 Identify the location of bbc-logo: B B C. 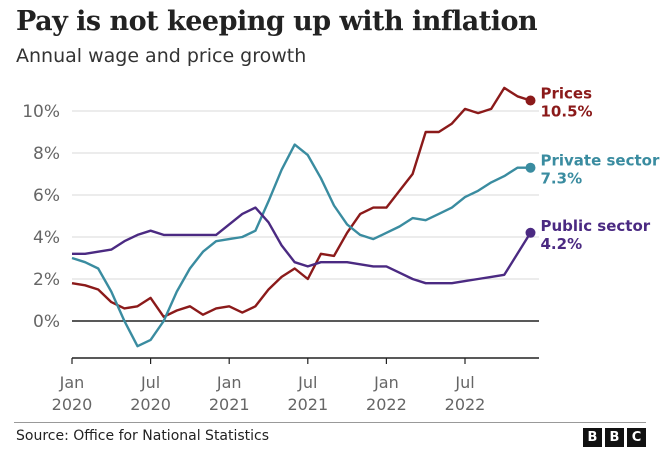
(614, 437).